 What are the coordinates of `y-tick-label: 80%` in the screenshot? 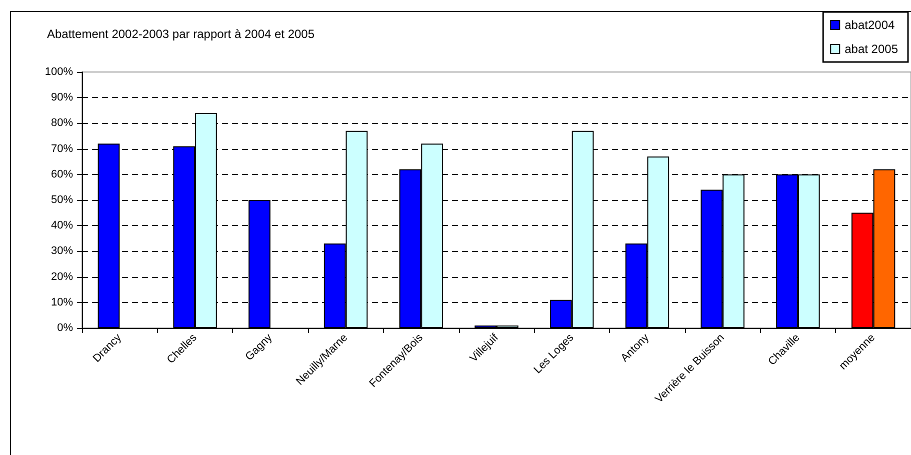 It's located at (62, 123).